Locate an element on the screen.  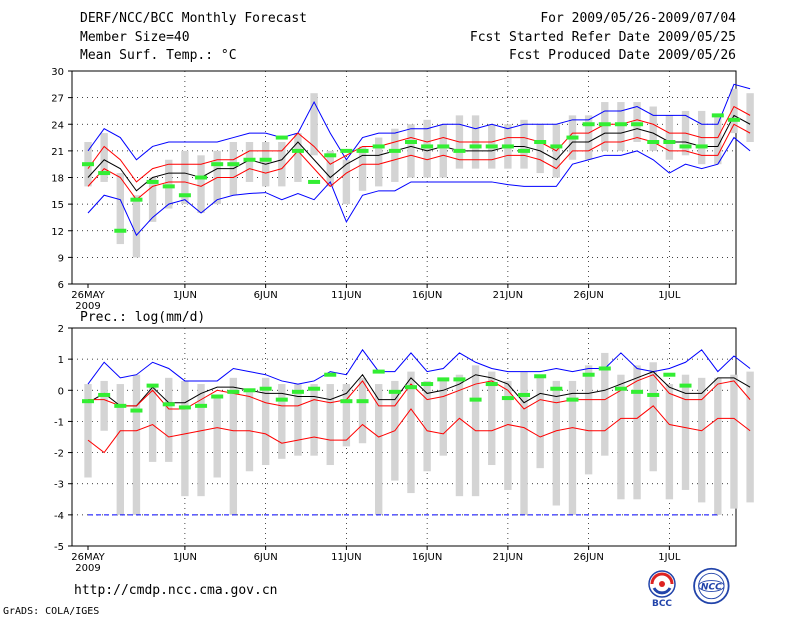
y-tick-label: 21 is located at coordinates (57, 152).